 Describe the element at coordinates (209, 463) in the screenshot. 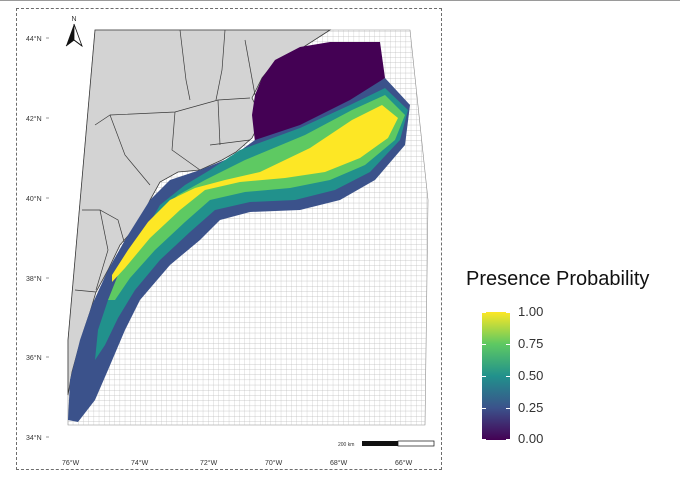

I see `lon-label: 72°W` at that location.